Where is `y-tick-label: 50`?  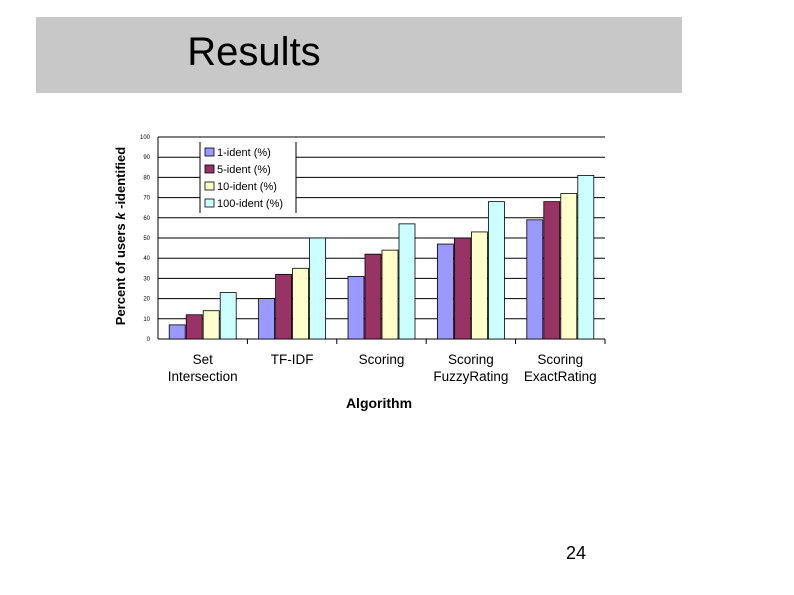 y-tick-label: 50 is located at coordinates (146, 239).